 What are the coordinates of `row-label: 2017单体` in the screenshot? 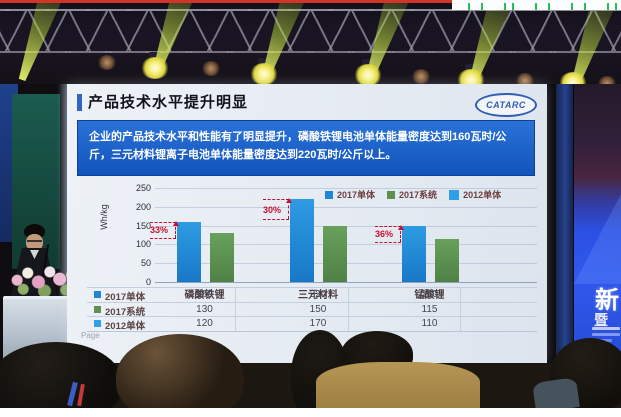 It's located at (125, 297).